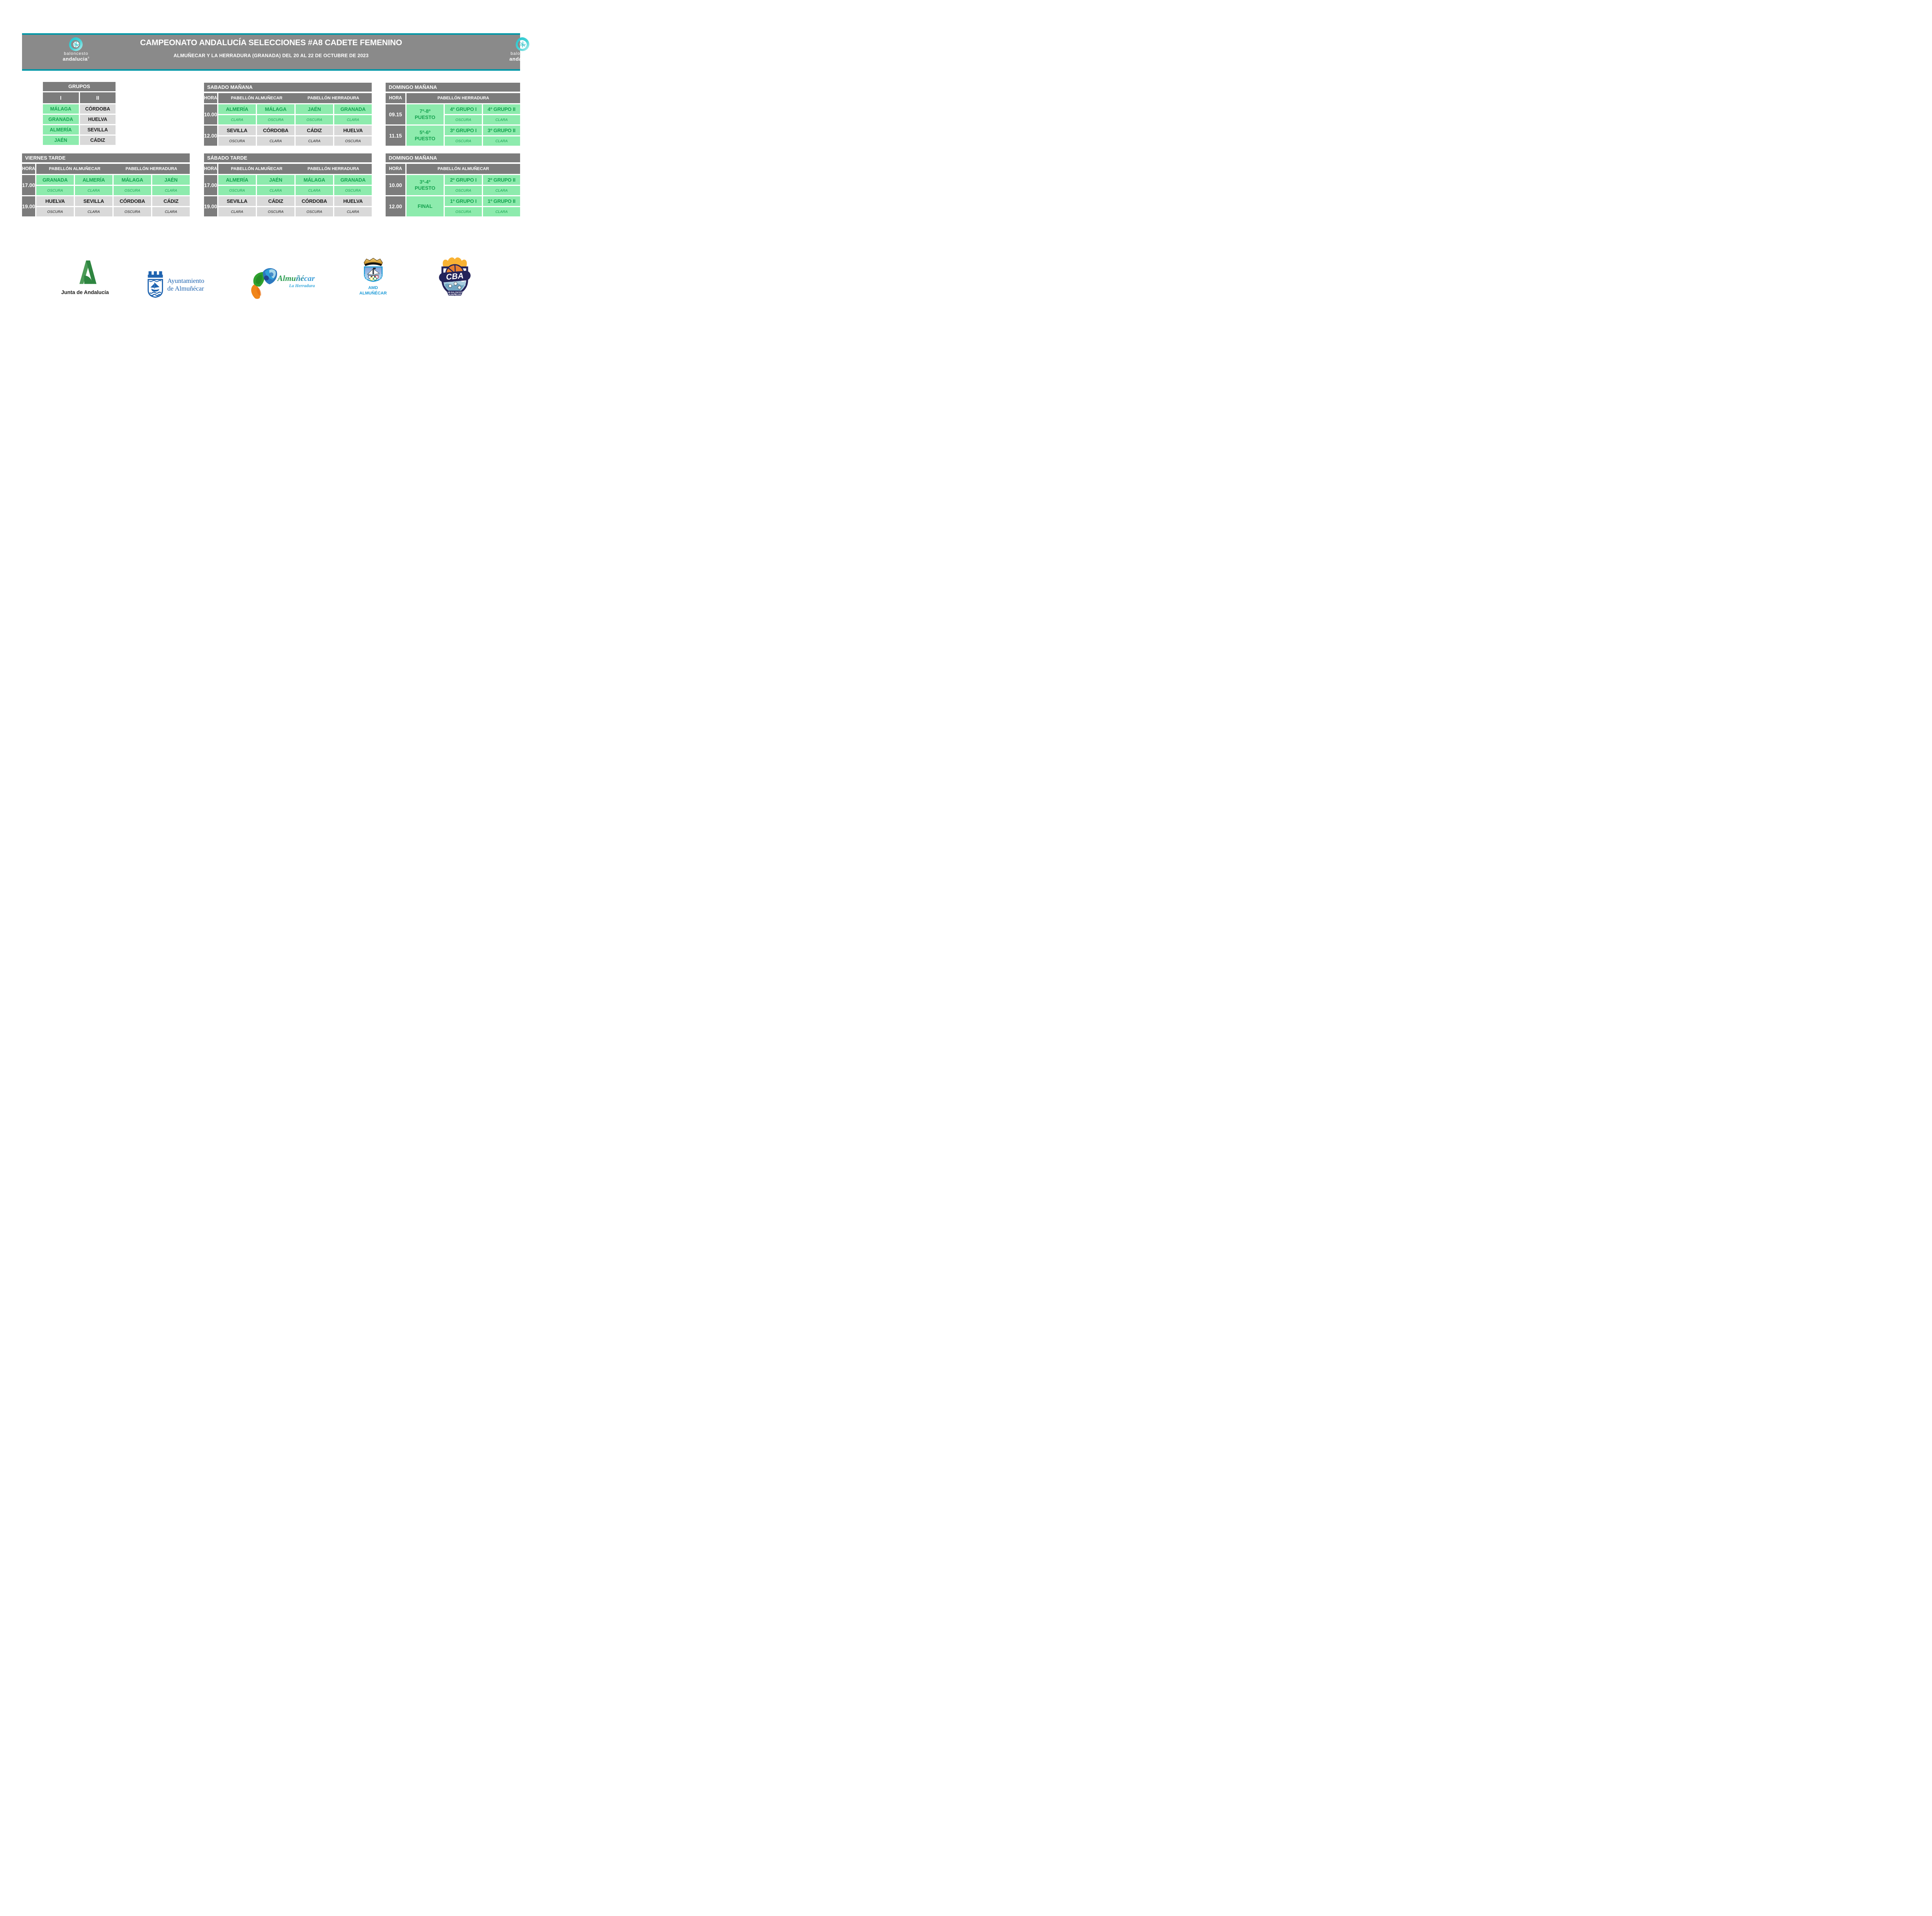 The width and height of the screenshot is (1932, 1916). Describe the element at coordinates (288, 87) in the screenshot. I see `session-title: SABADO MAÑANA` at that location.